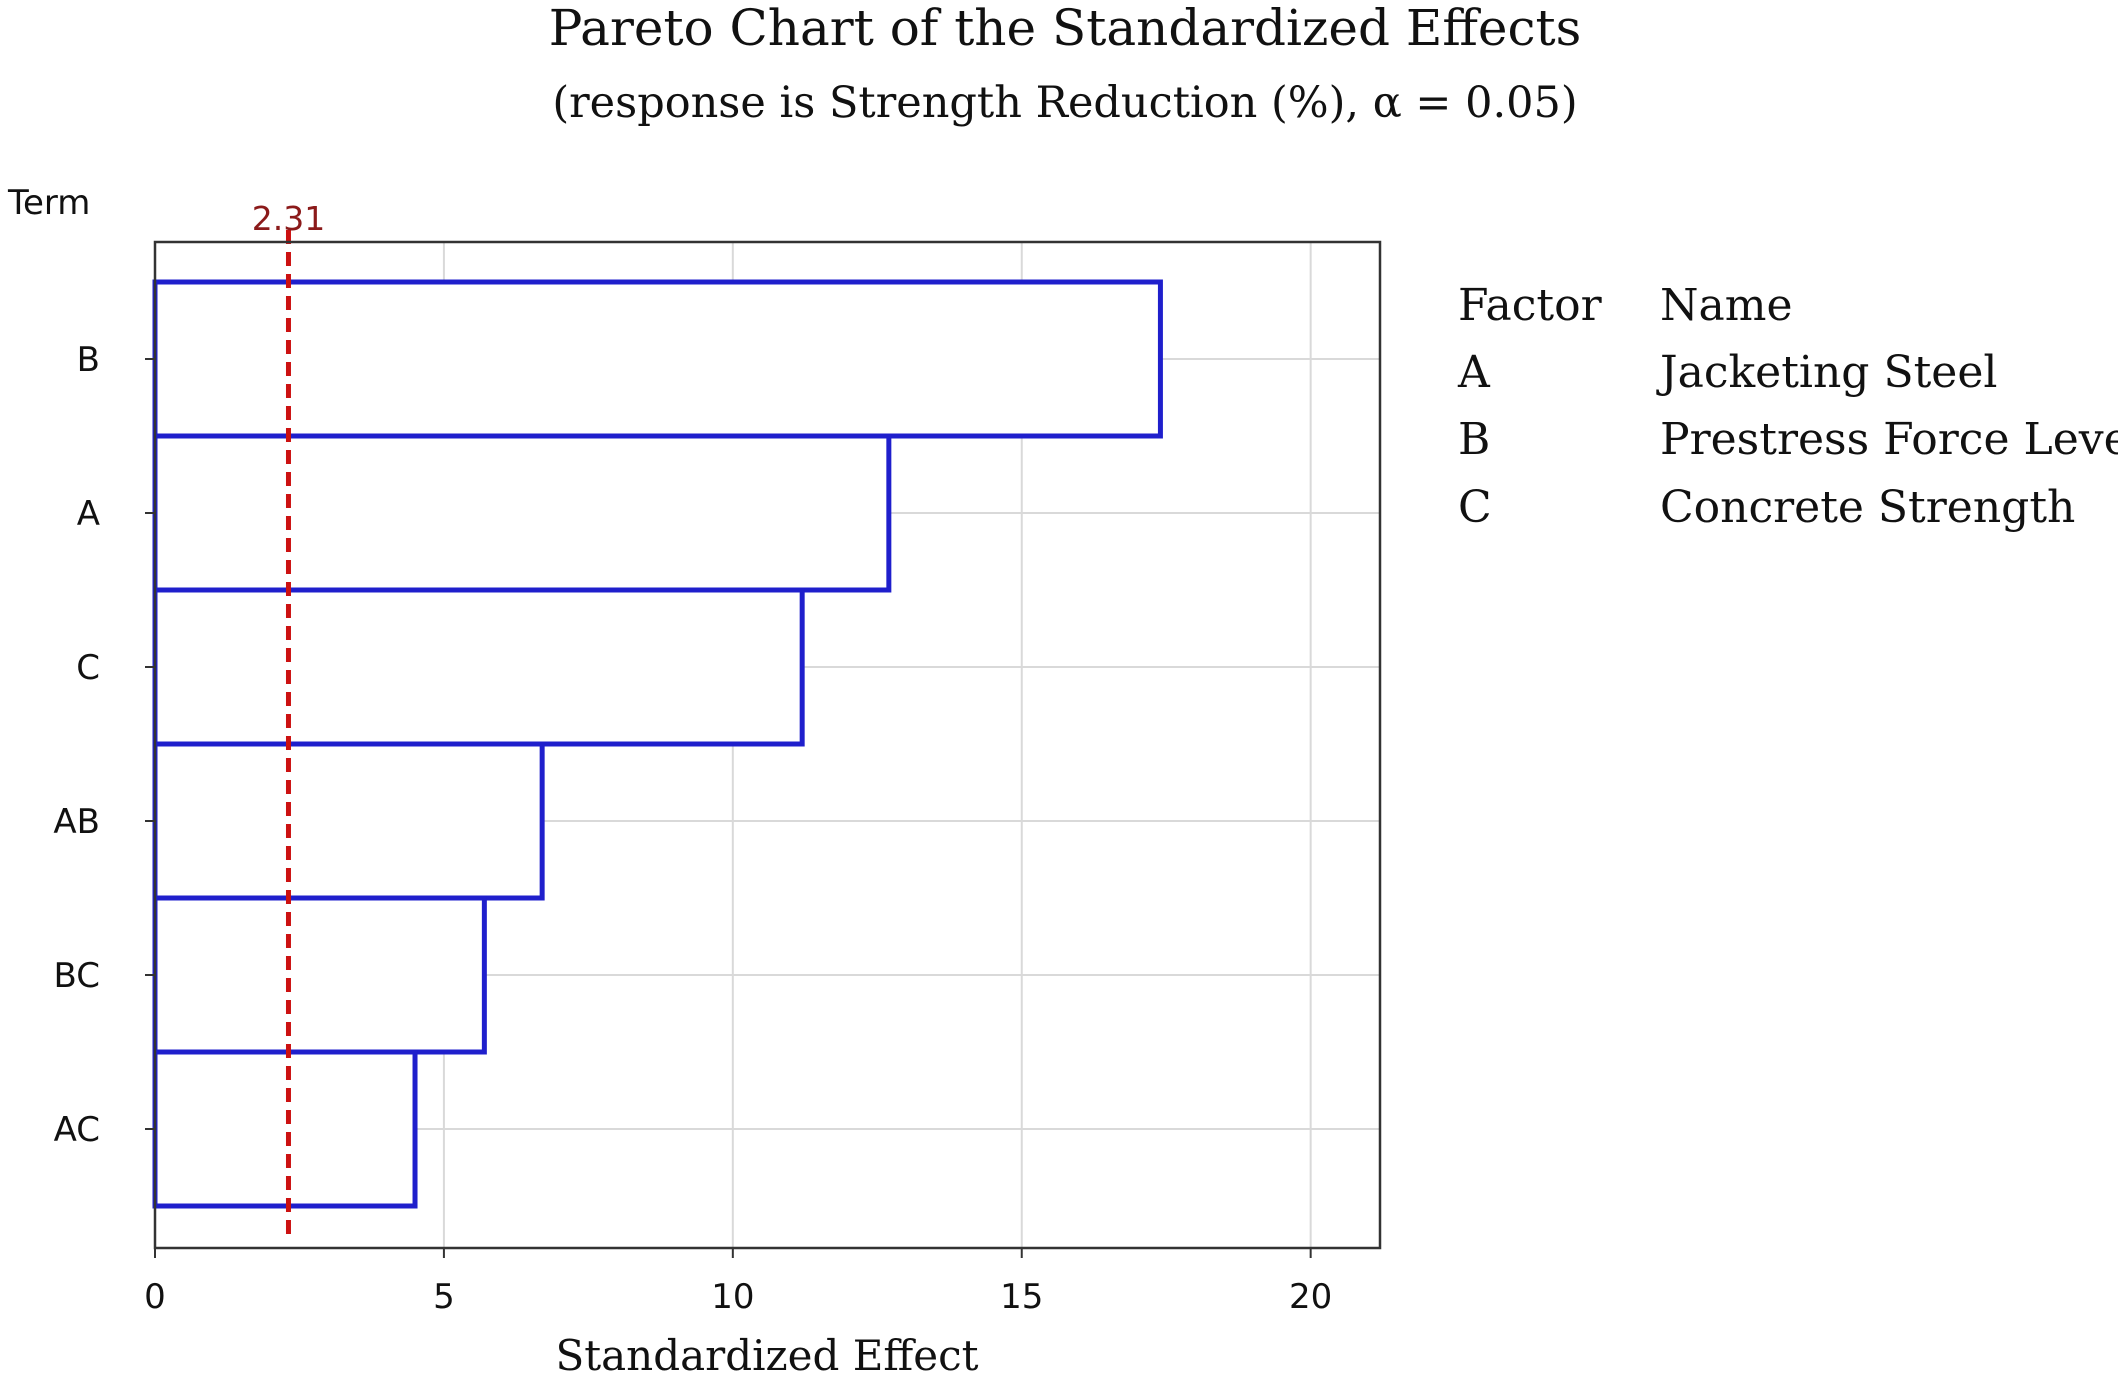 Image resolution: width=2118 pixels, height=1379 pixels. Describe the element at coordinates (76, 822) in the screenshot. I see `y-tick-label: AB` at that location.